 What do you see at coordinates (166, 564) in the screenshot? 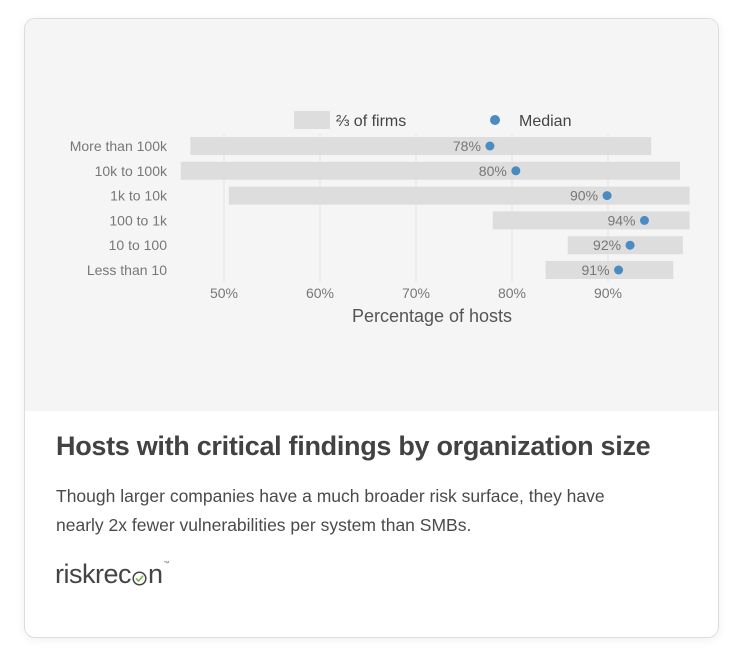
I see `logo-trademark: ™` at bounding box center [166, 564].